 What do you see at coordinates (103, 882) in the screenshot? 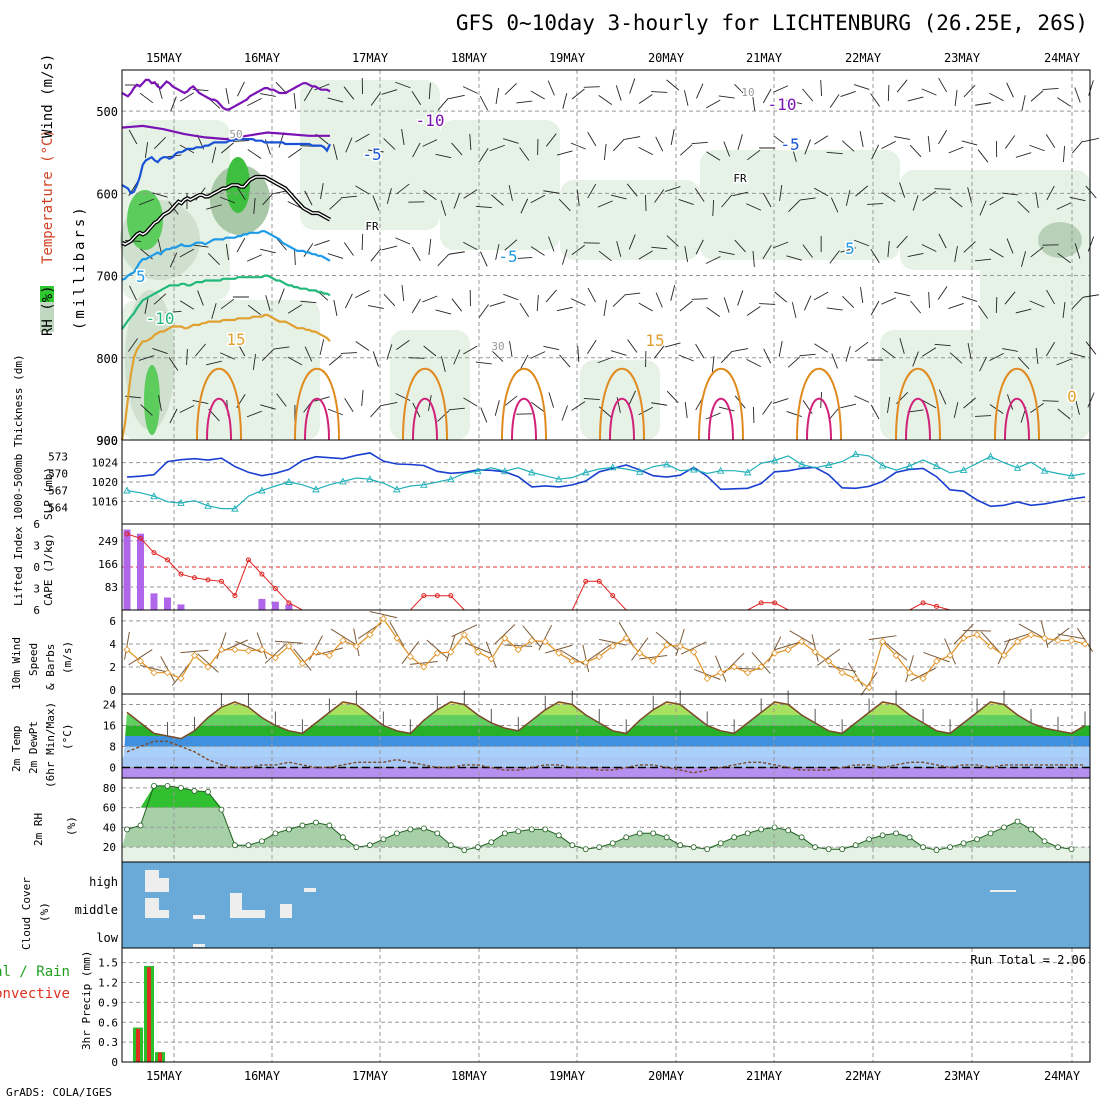
I see `cloud-level-high: high` at bounding box center [103, 882].